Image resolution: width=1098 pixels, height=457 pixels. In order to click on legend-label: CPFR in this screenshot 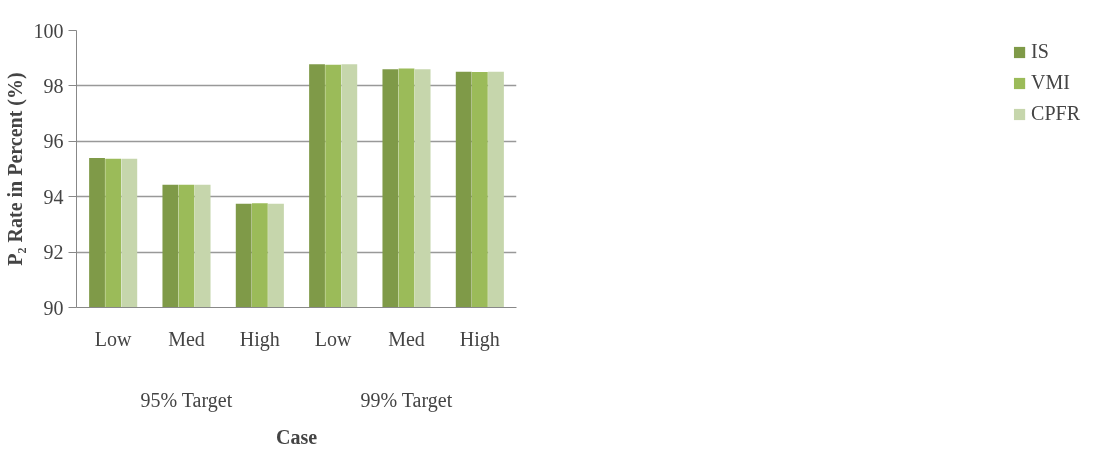, I will do `click(1055, 113)`.